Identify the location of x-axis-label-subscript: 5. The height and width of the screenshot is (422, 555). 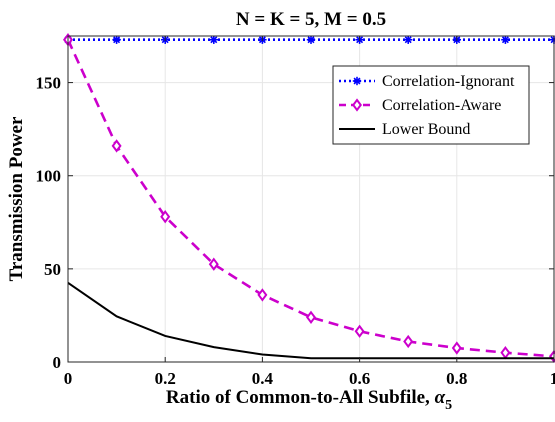
(448, 405).